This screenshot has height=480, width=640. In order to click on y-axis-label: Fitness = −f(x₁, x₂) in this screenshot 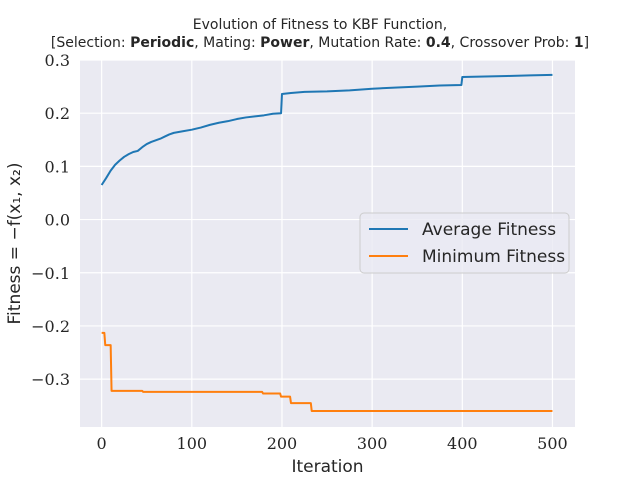, I will do `click(15, 244)`.